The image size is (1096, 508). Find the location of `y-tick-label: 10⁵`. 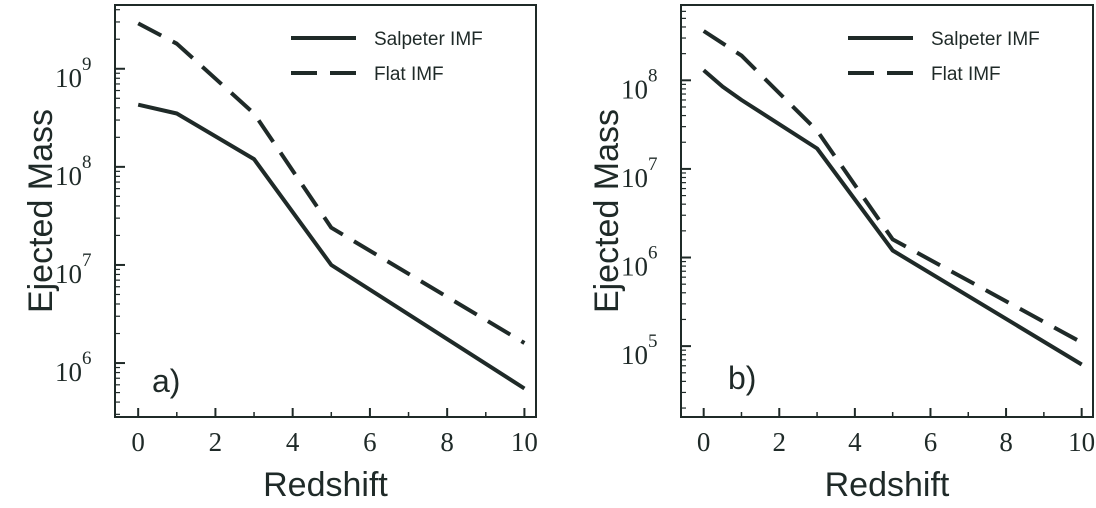

y-tick-label: 10⁵ is located at coordinates (639, 350).